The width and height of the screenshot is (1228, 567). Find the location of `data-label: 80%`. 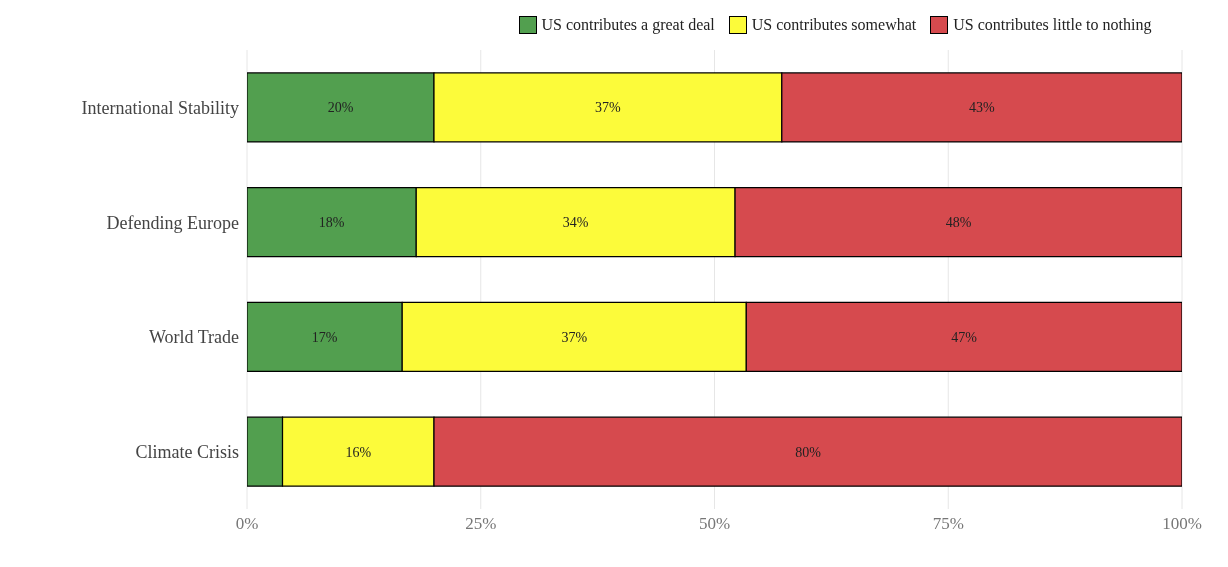

data-label: 80% is located at coordinates (808, 452).